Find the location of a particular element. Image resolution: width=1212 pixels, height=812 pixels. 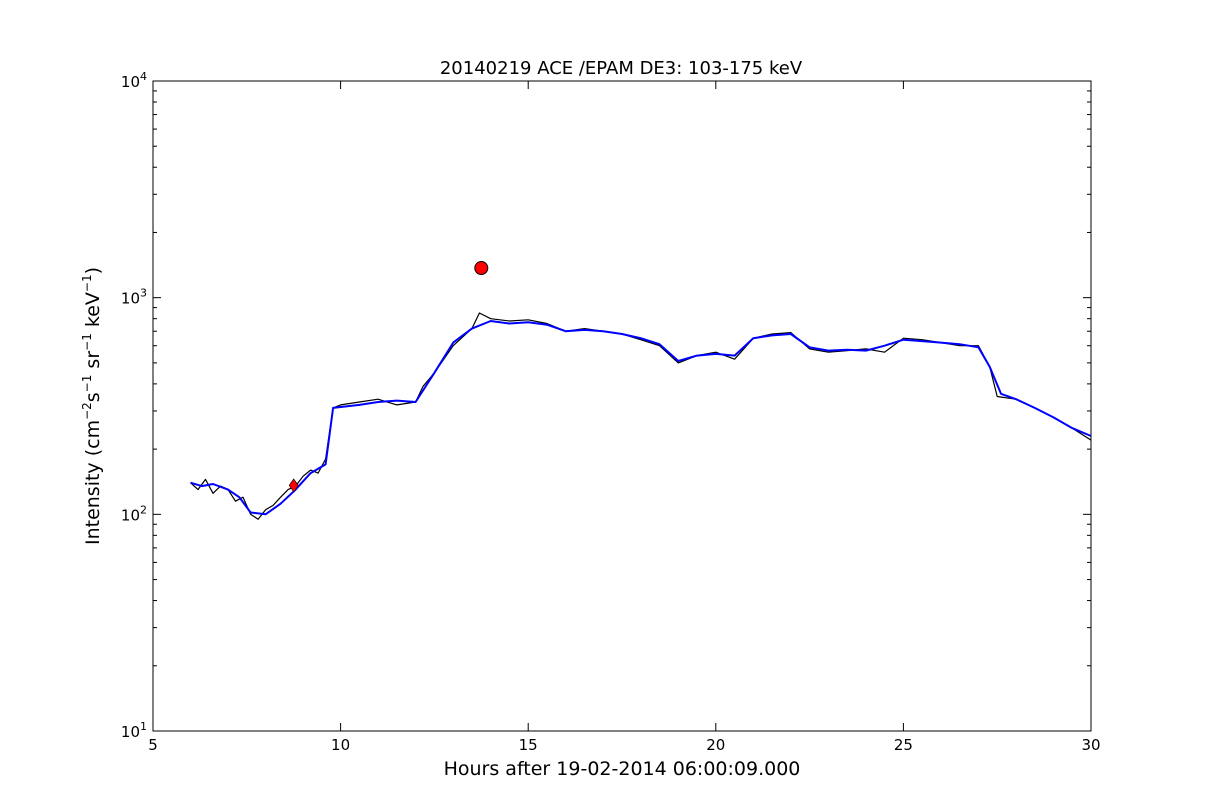

chart-title: 20140219 ACE /EPAM DE3: 103-175 keV is located at coordinates (621, 68).